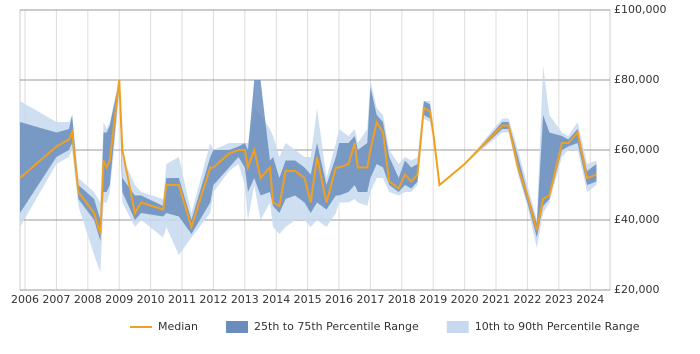 The height and width of the screenshot is (354, 700). I want to click on x-tick-label: 2007, so click(56, 299).